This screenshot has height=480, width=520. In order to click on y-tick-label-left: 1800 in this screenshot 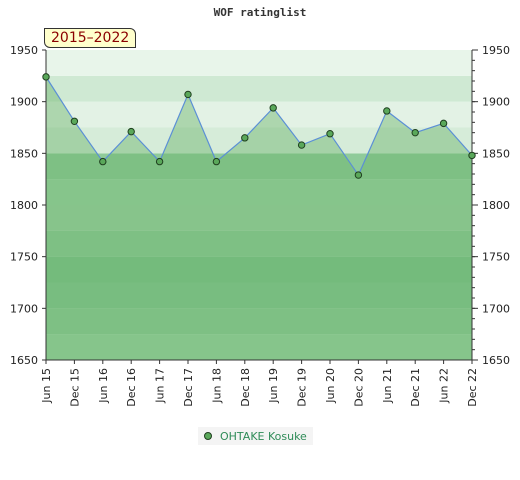, I will do `click(24, 205)`.